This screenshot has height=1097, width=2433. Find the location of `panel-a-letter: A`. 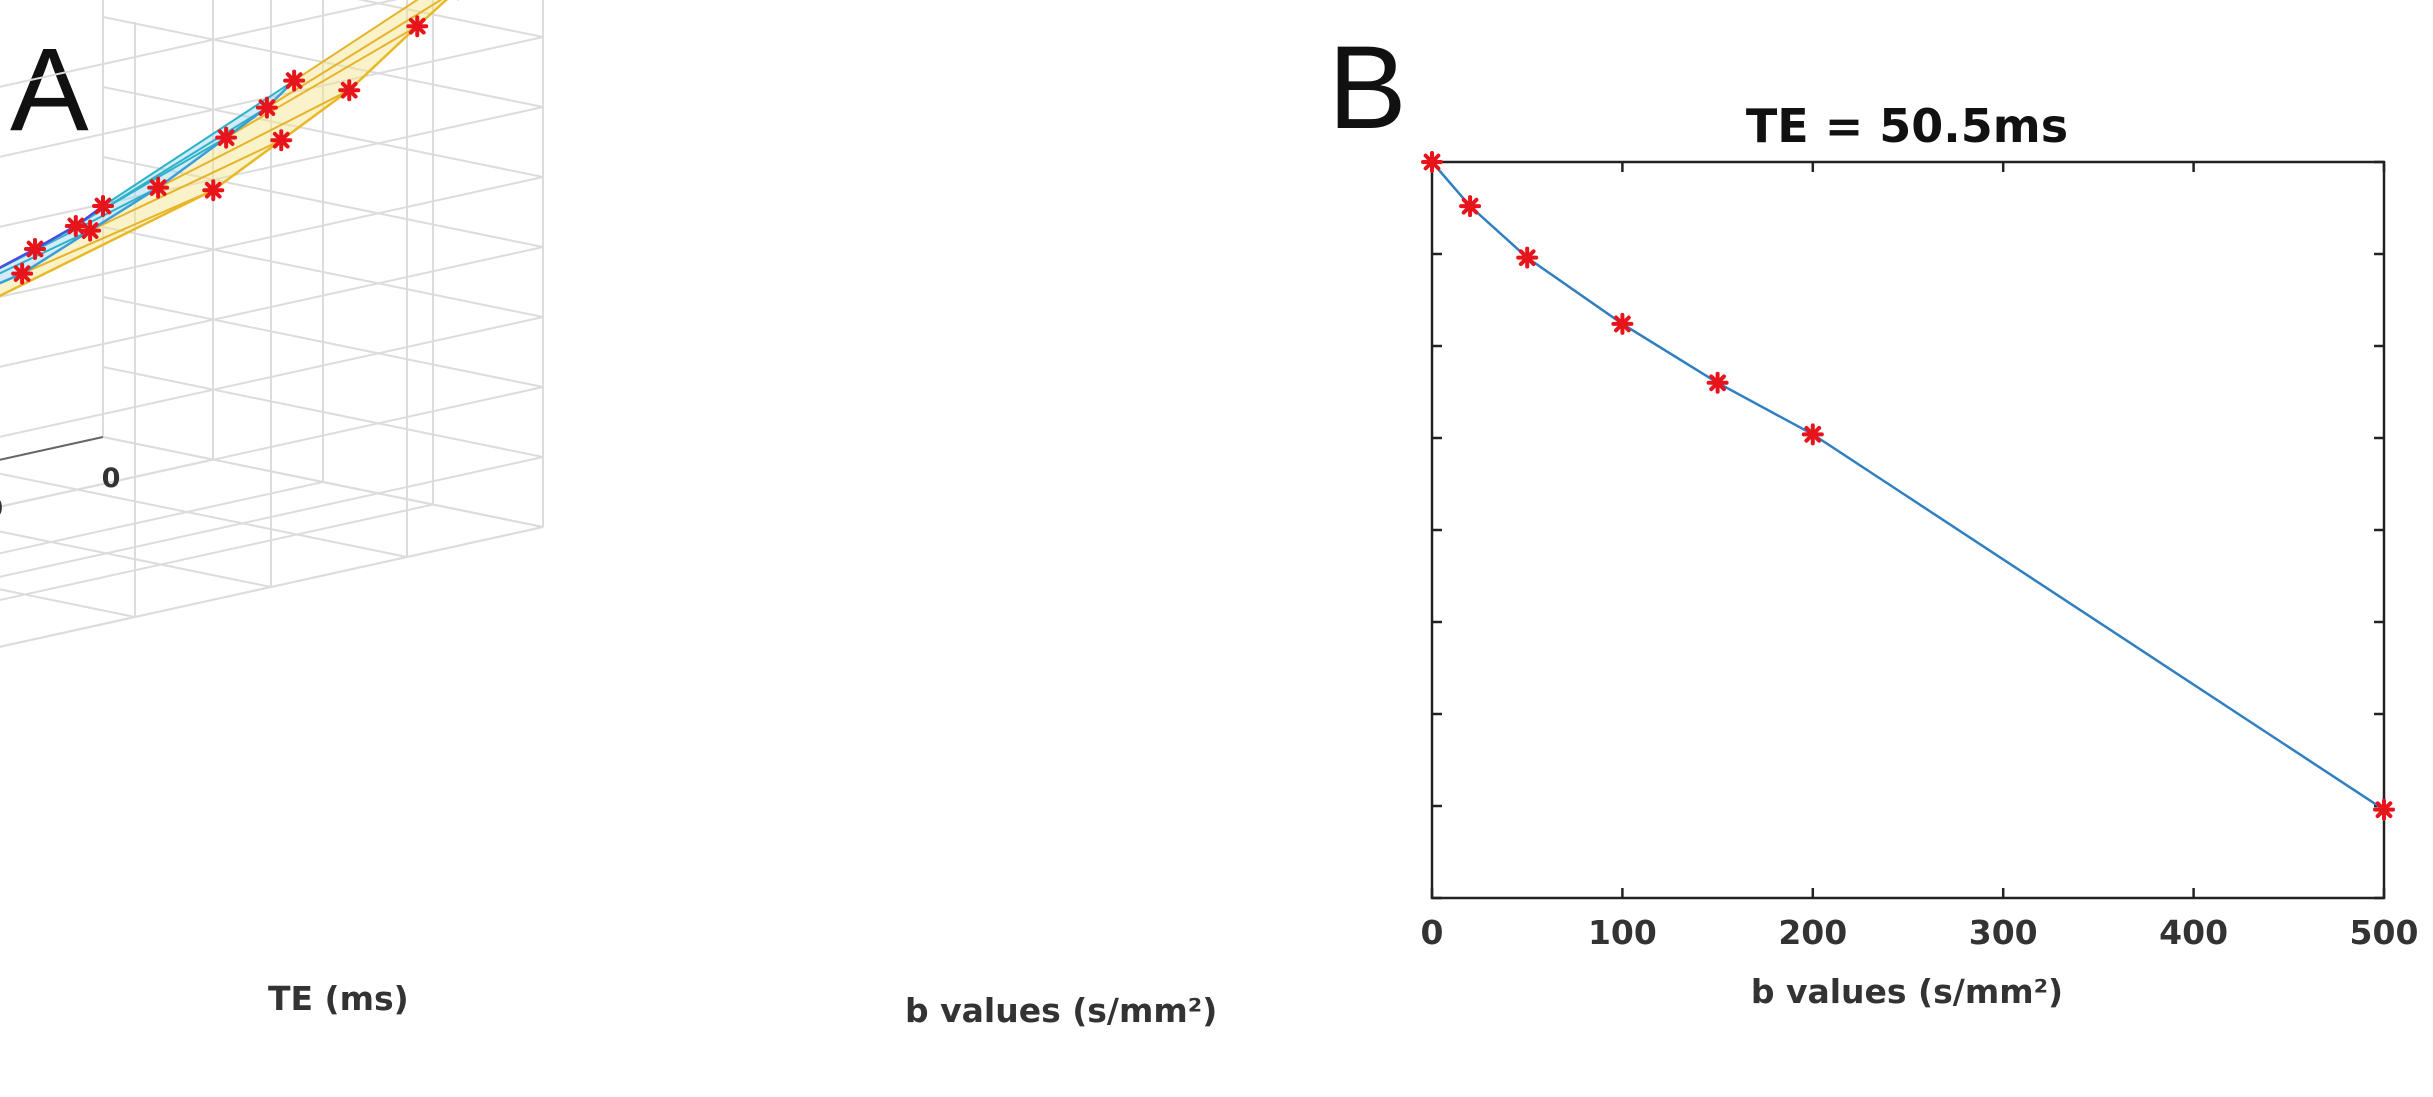

panel-a-letter: A is located at coordinates (49, 90).